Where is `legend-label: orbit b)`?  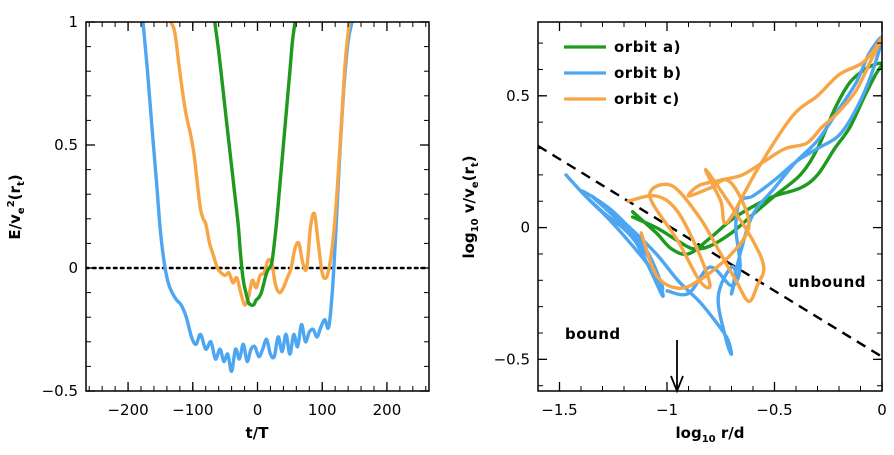
legend-label: orbit b) is located at coordinates (648, 73).